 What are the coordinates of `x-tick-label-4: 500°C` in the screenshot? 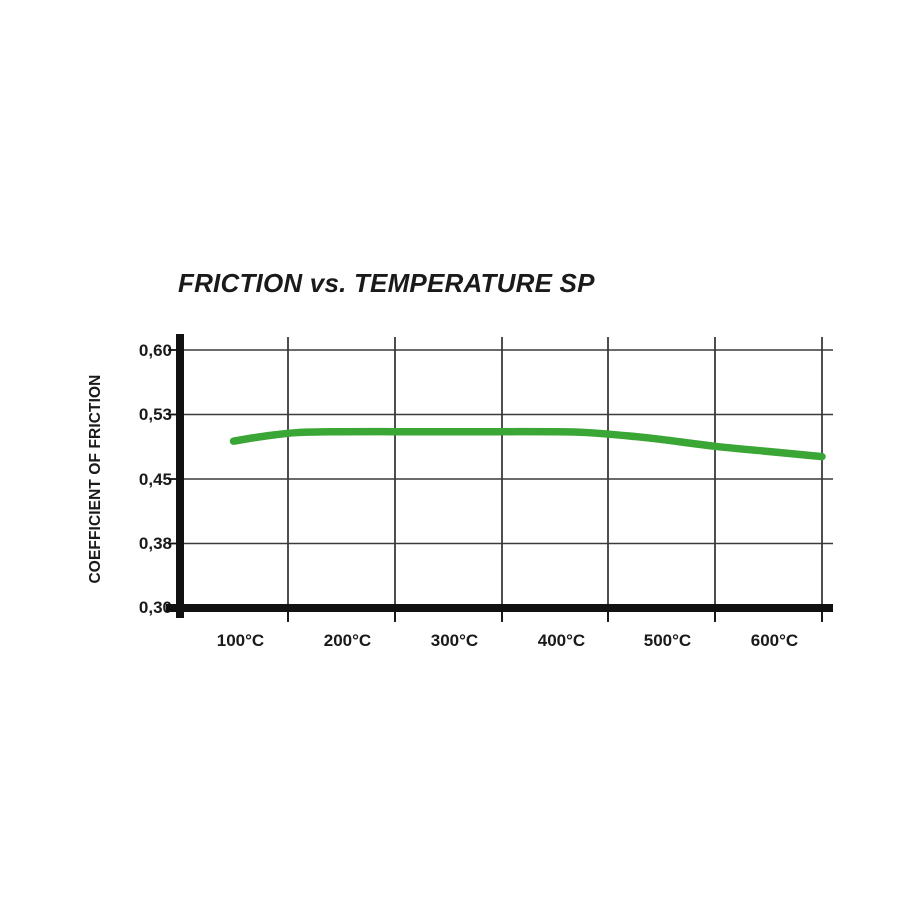 It's located at (667, 640).